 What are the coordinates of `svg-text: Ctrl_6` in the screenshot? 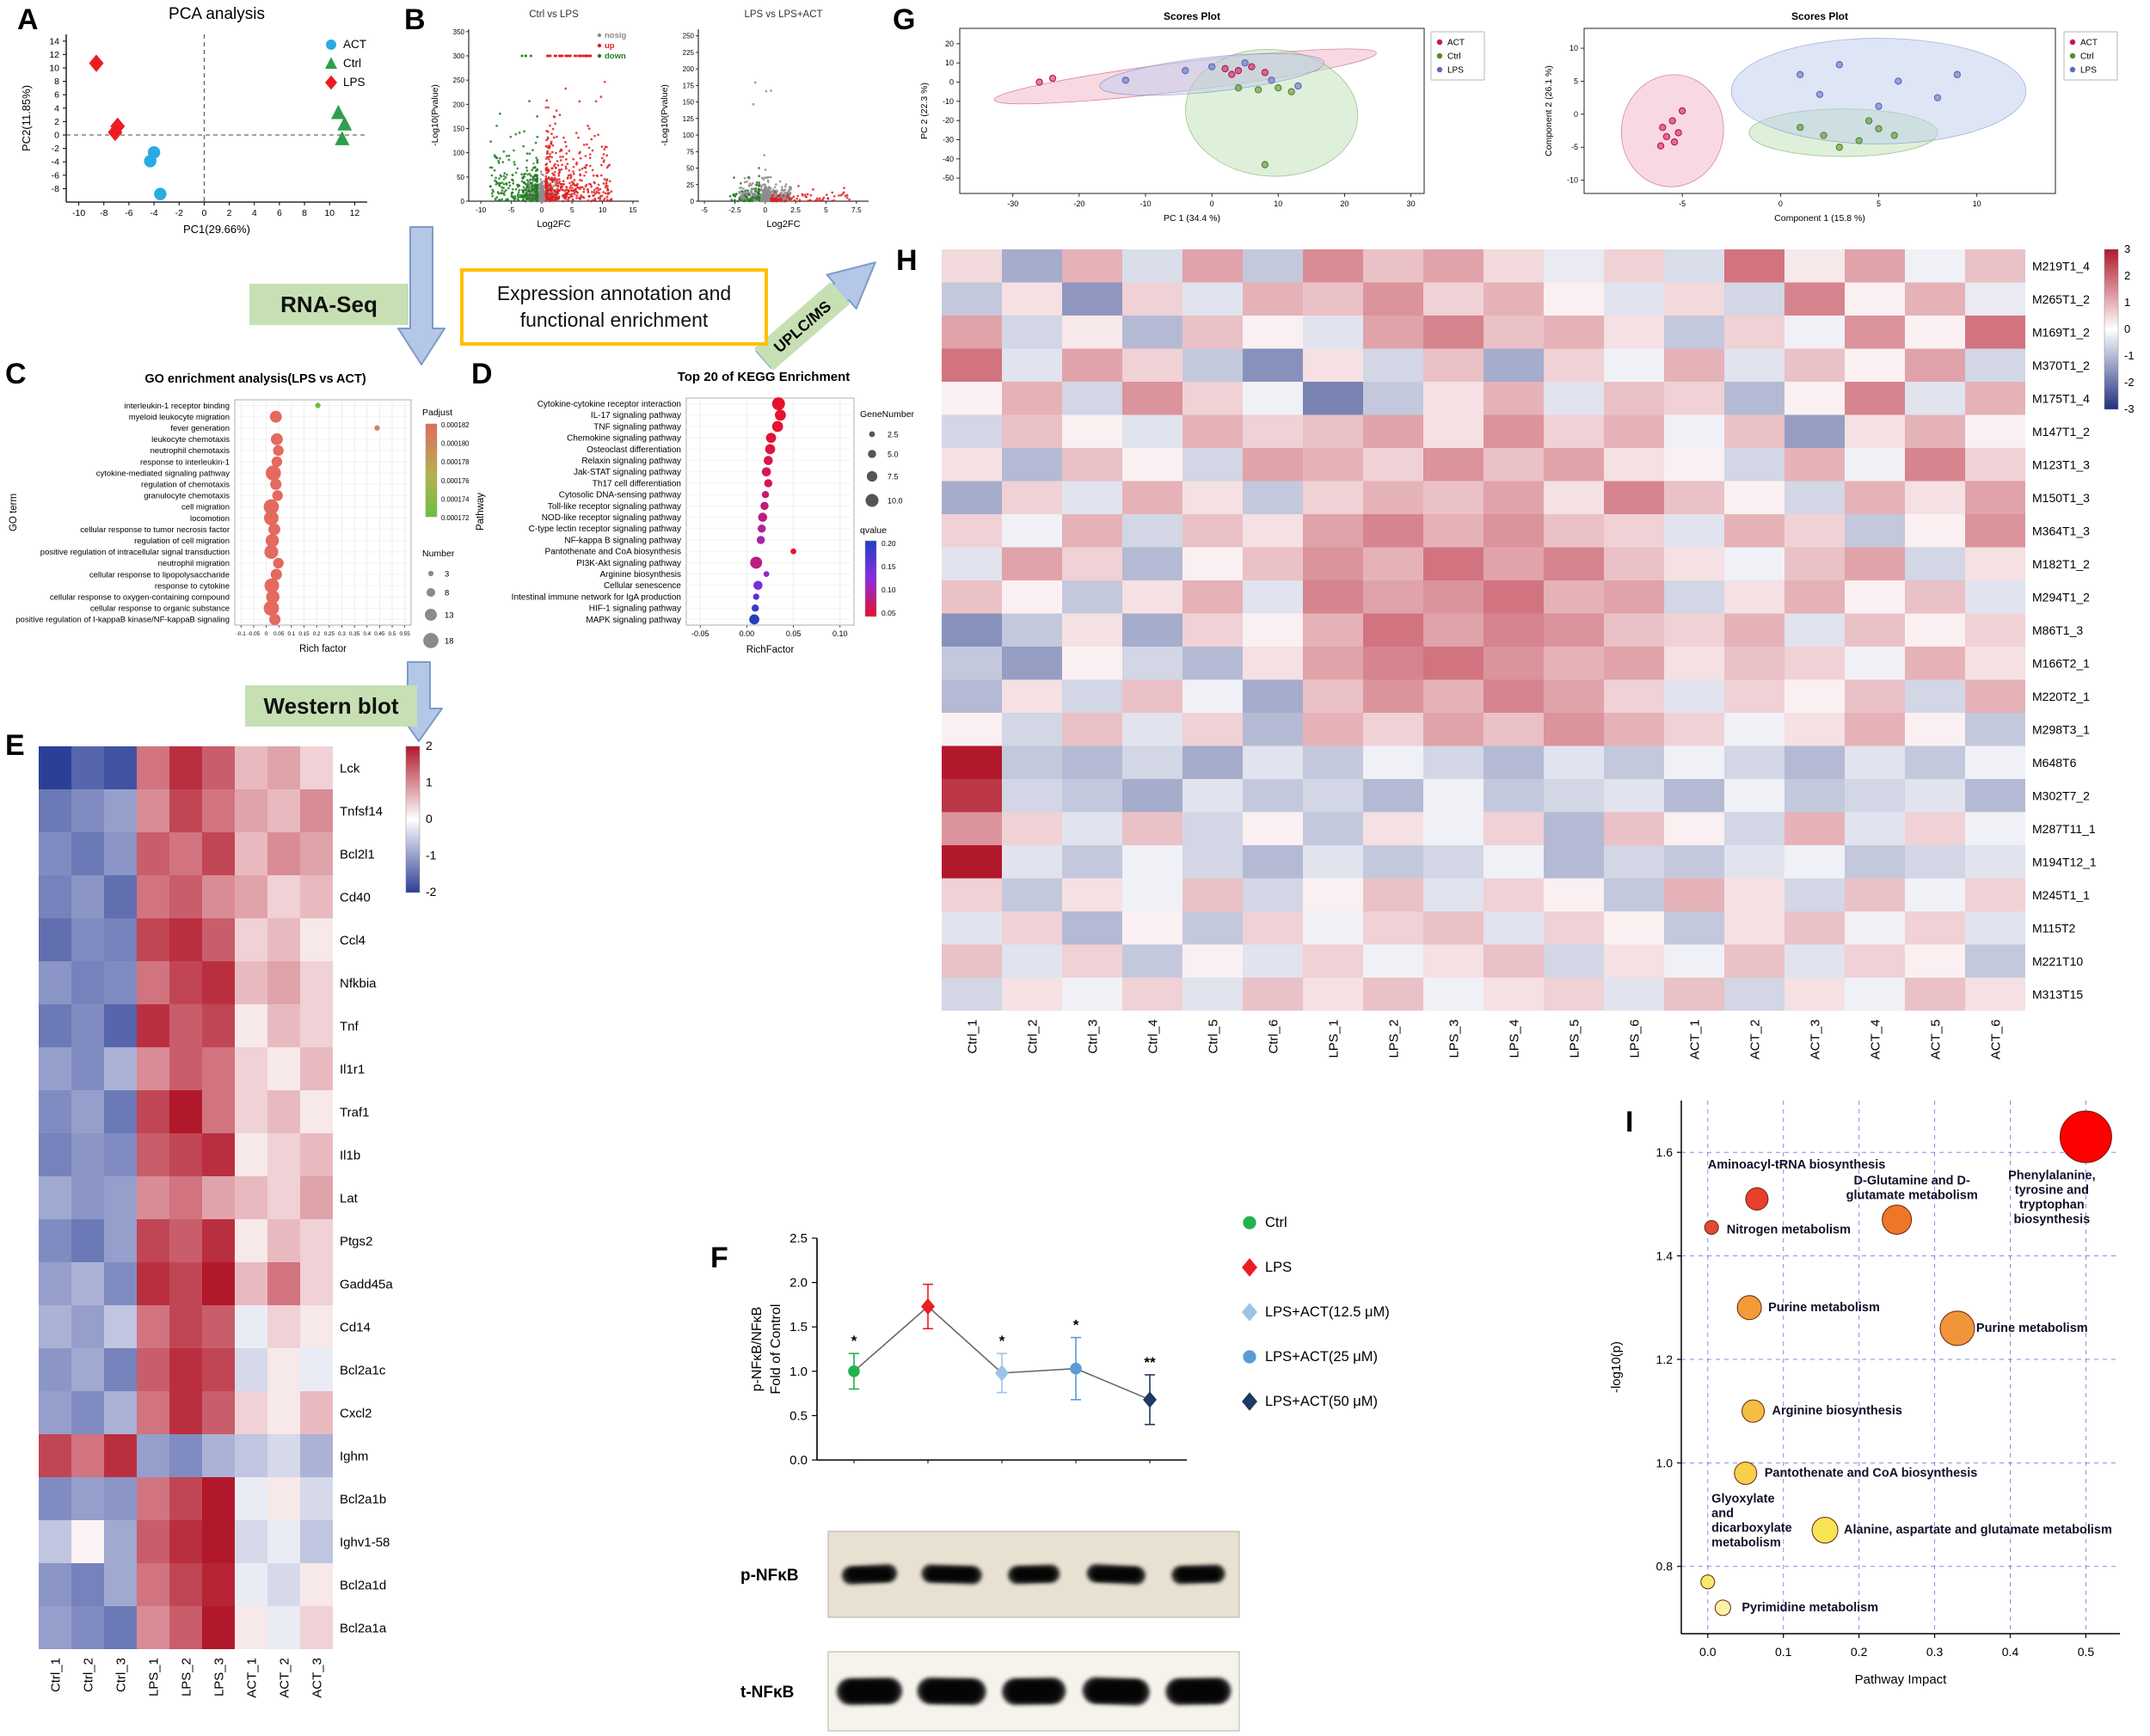 It's located at (1273, 1037).